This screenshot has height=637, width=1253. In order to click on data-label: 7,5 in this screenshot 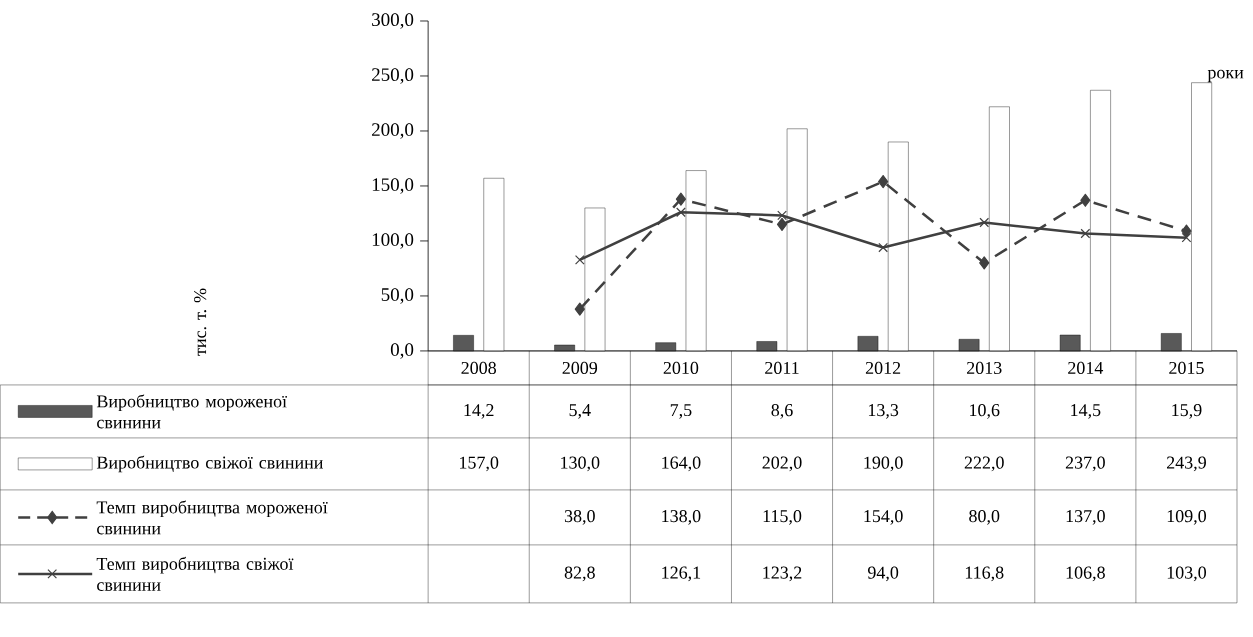, I will do `click(681, 411)`.